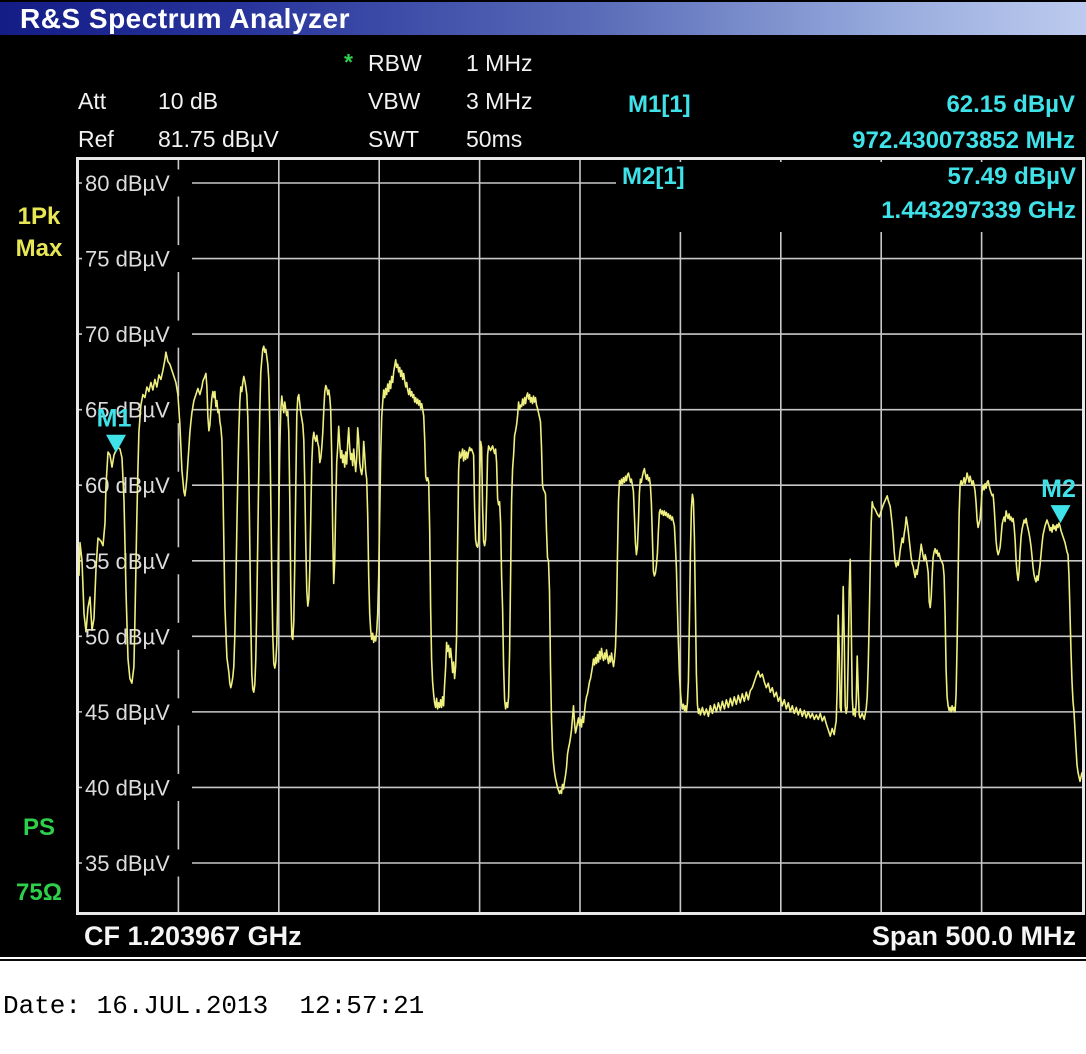  What do you see at coordinates (188, 101) in the screenshot?
I see `att-value: 10 dB` at bounding box center [188, 101].